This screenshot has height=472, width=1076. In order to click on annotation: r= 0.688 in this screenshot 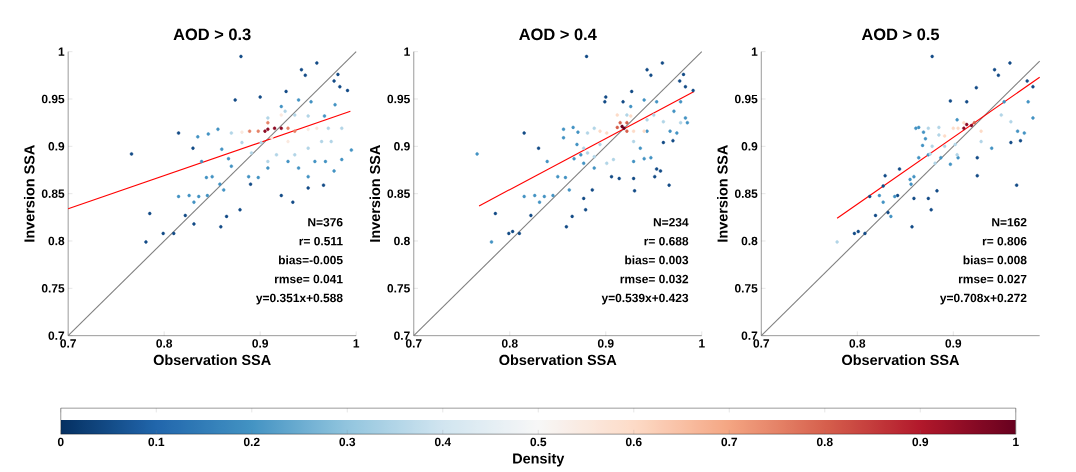, I will do `click(666, 241)`.